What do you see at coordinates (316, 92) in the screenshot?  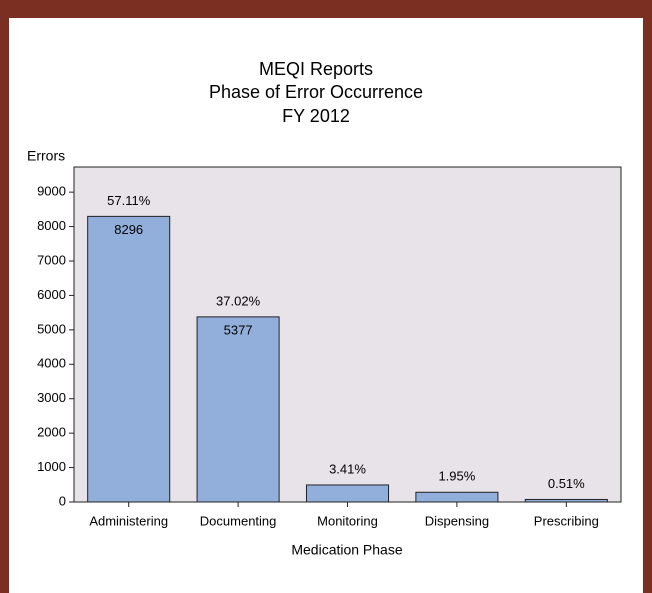 I see `chart-title: Phase of Error Occurrence` at bounding box center [316, 92].